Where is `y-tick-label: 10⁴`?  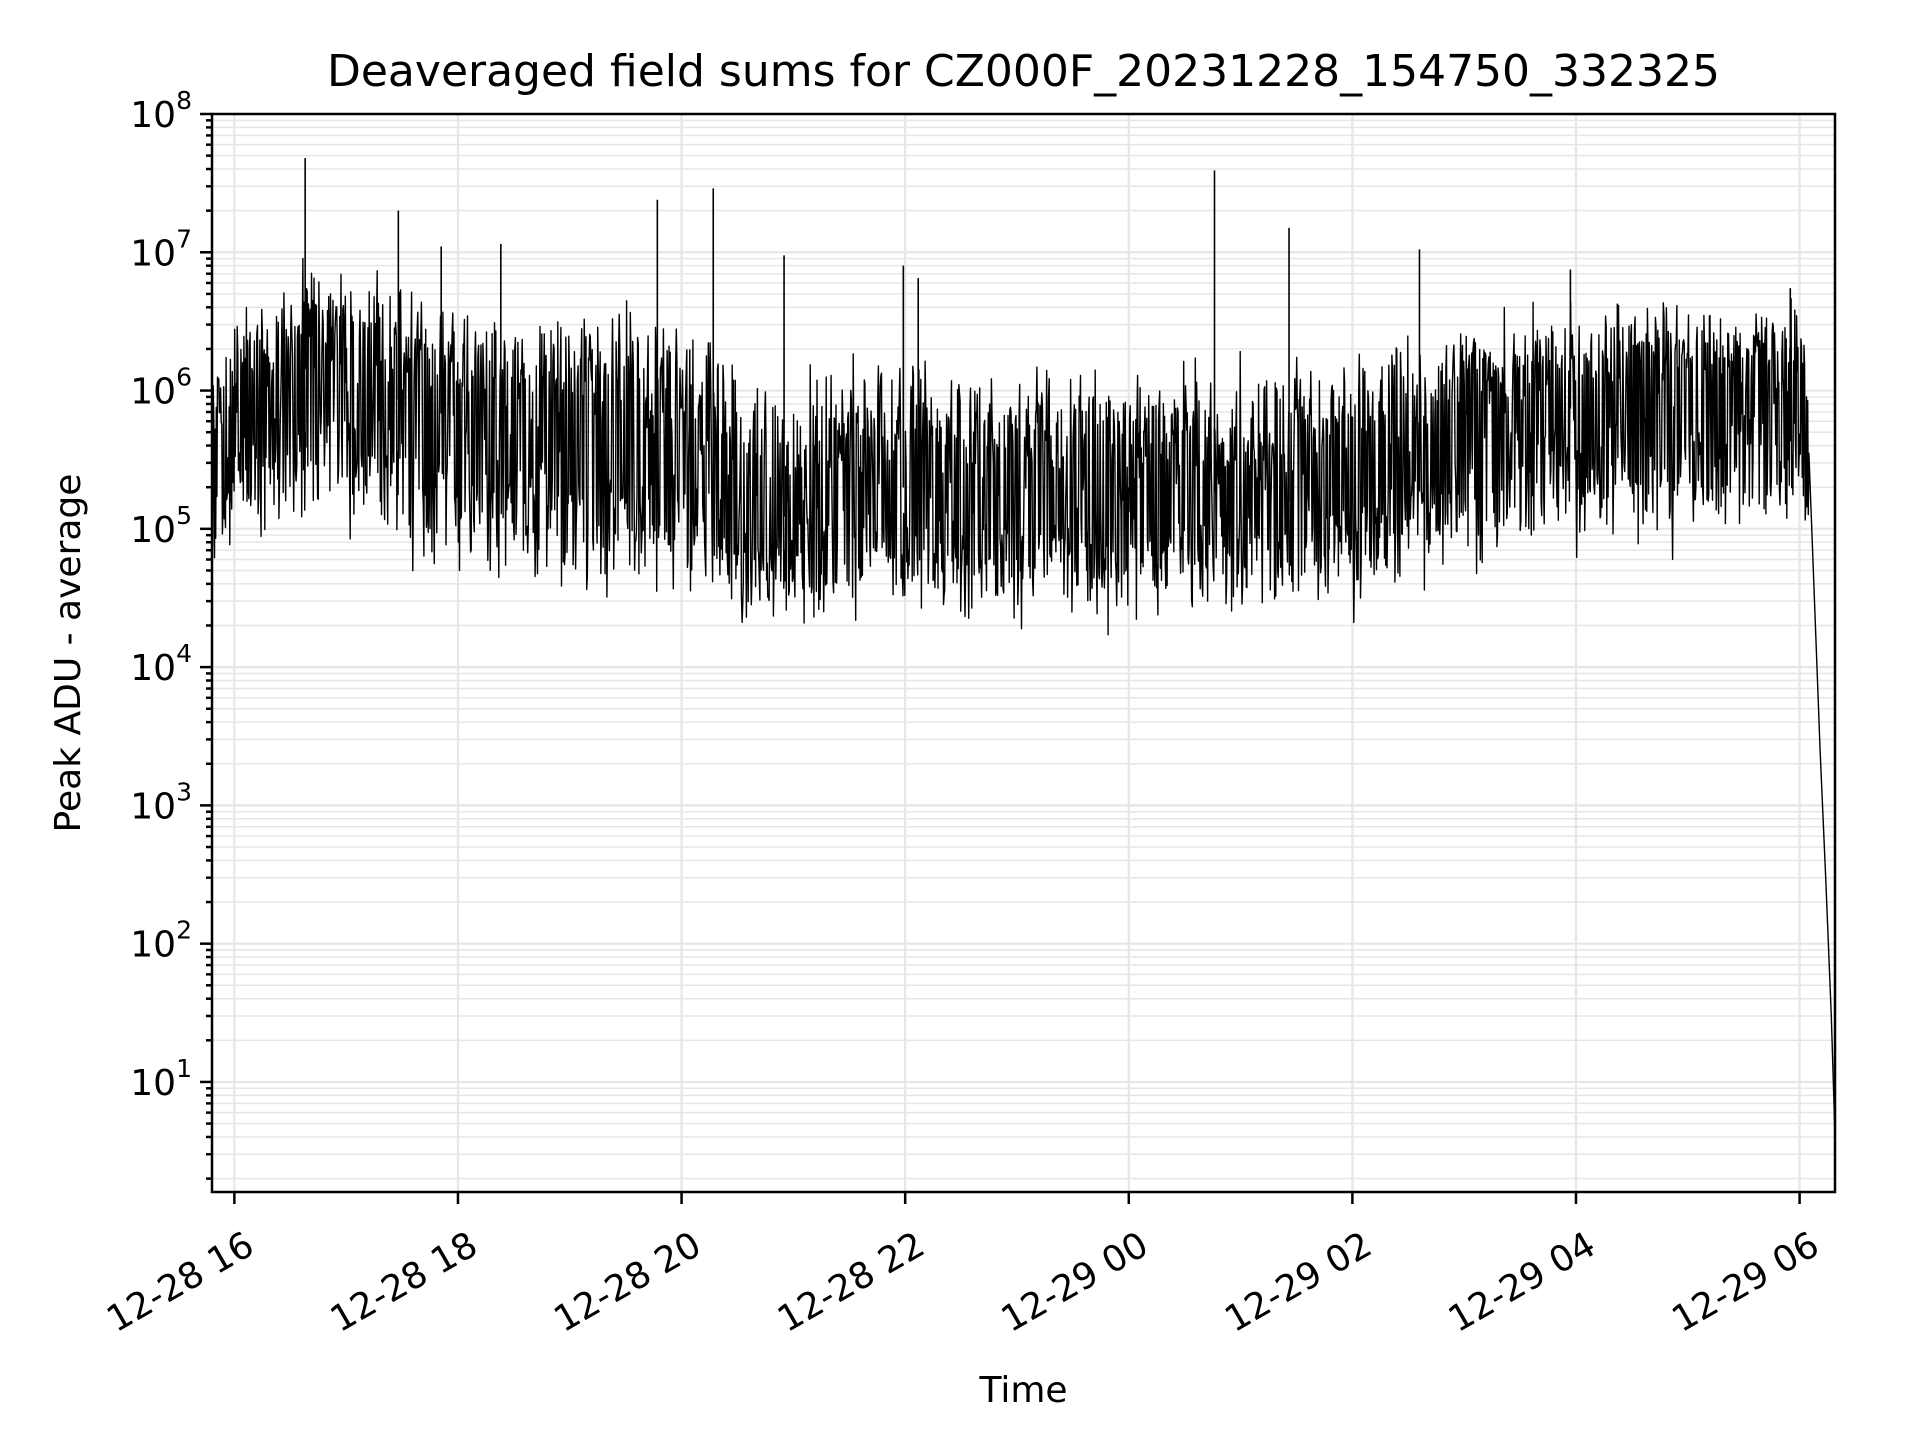 y-tick-label: 10⁴ is located at coordinates (161, 664).